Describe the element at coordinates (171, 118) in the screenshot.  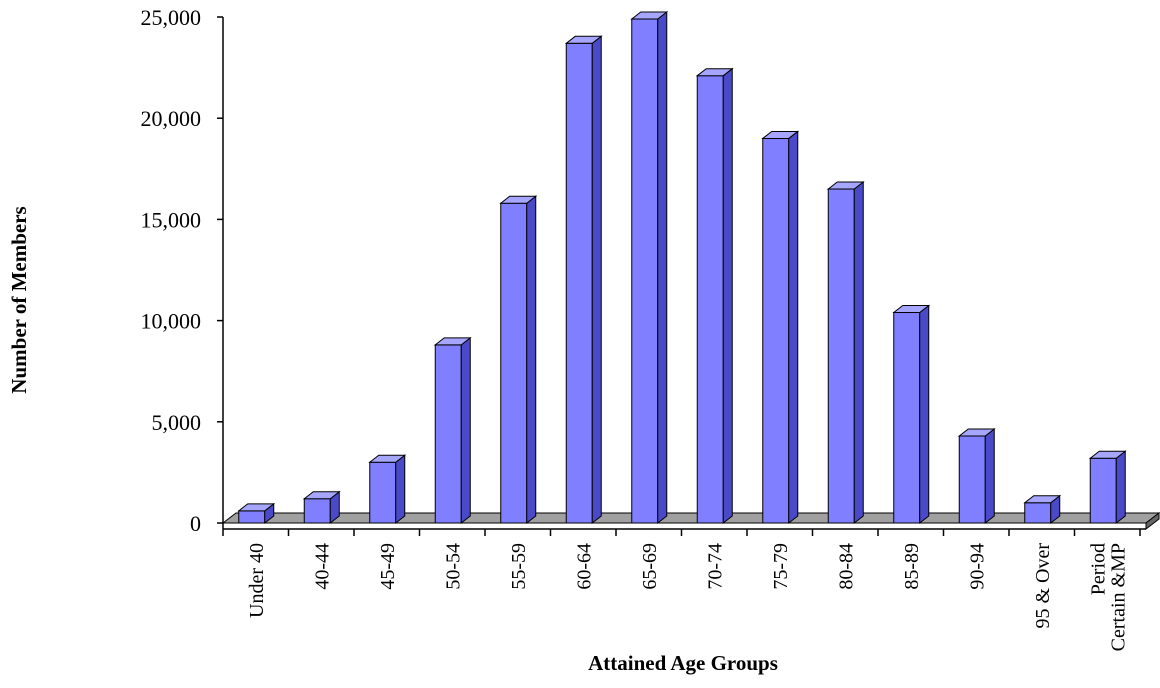
I see `y-tick-label: 20,000` at that location.